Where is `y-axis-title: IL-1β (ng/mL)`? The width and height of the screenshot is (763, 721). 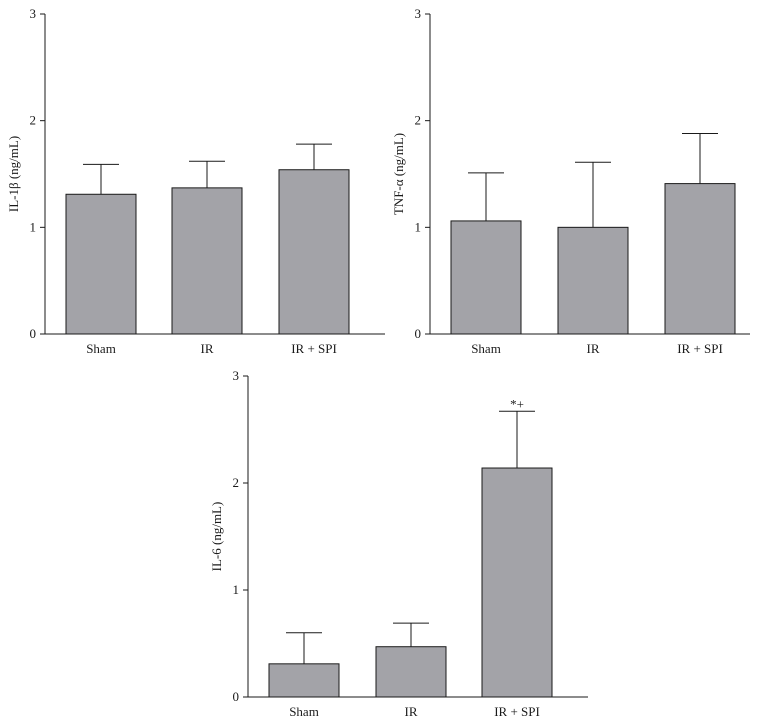
y-axis-title: IL-1β (ng/mL) is located at coordinates (13, 174).